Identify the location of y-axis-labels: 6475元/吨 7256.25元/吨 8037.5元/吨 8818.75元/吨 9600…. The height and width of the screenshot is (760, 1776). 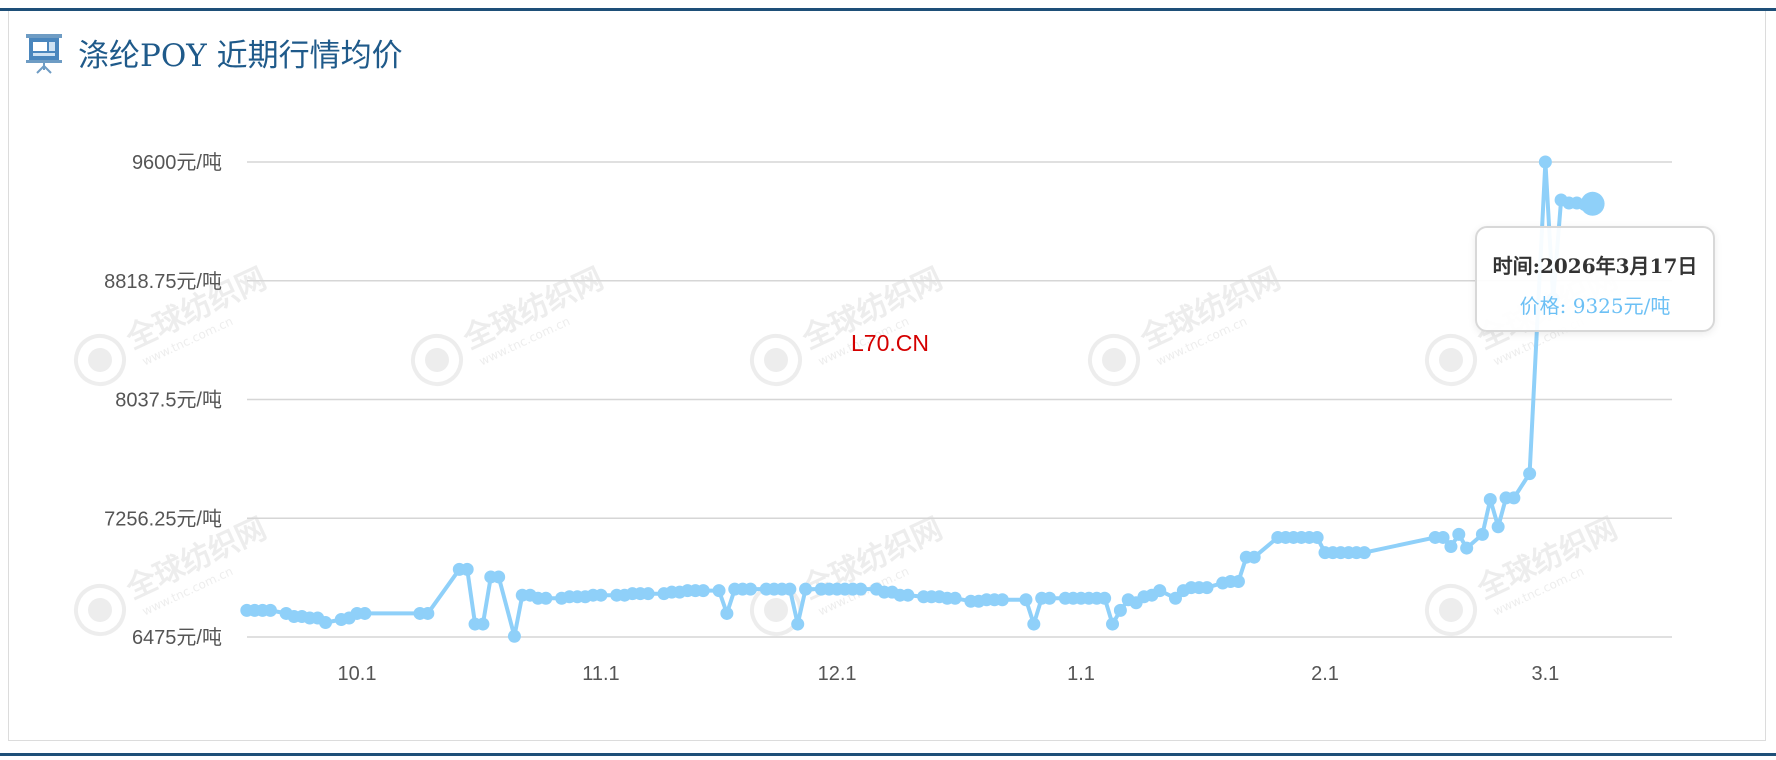
(163, 400).